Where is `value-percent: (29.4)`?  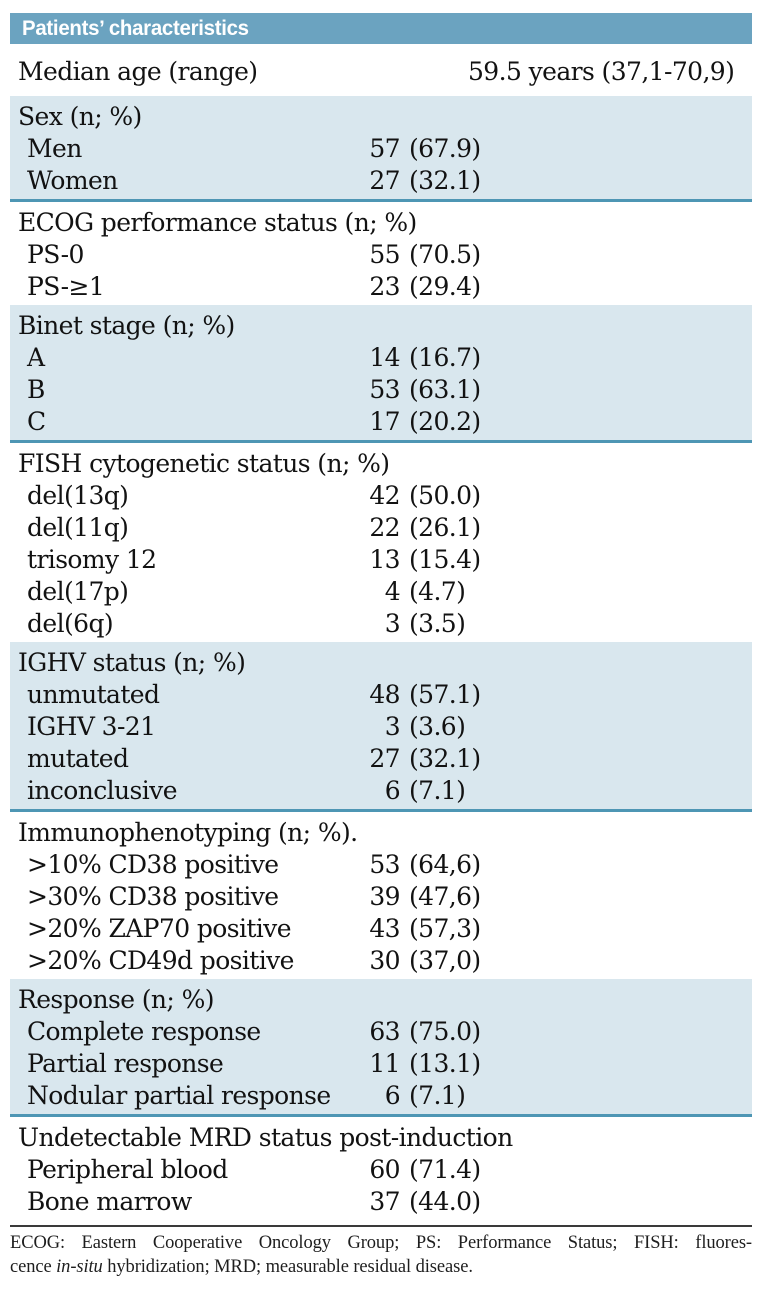 value-percent: (29.4) is located at coordinates (445, 286).